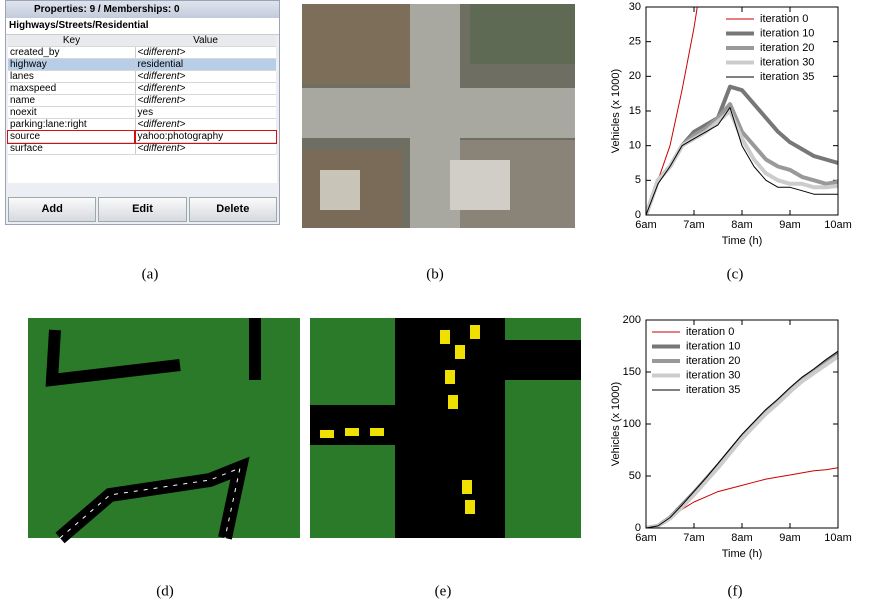 This screenshot has width=876, height=605. Describe the element at coordinates (165, 591) in the screenshot. I see `caption: (d)` at that location.